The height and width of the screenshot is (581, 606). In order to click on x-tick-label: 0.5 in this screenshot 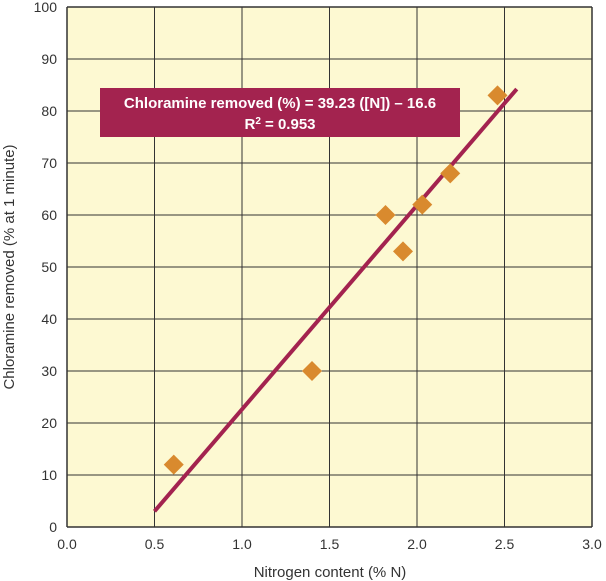, I will do `click(155, 544)`.